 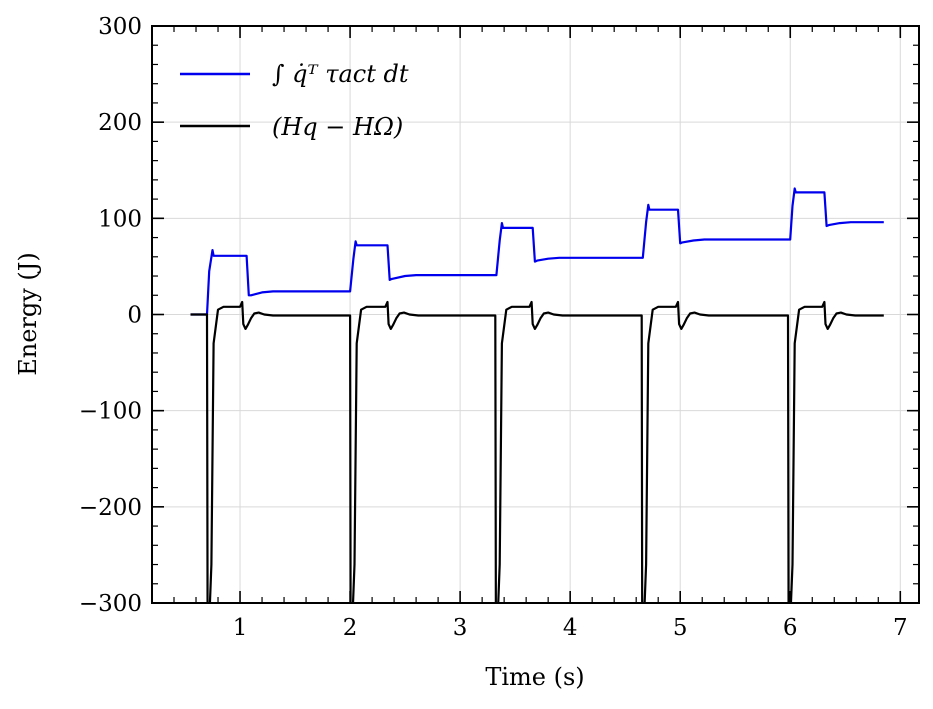 What do you see at coordinates (110, 508) in the screenshot?
I see `y-tick-label: −200` at bounding box center [110, 508].